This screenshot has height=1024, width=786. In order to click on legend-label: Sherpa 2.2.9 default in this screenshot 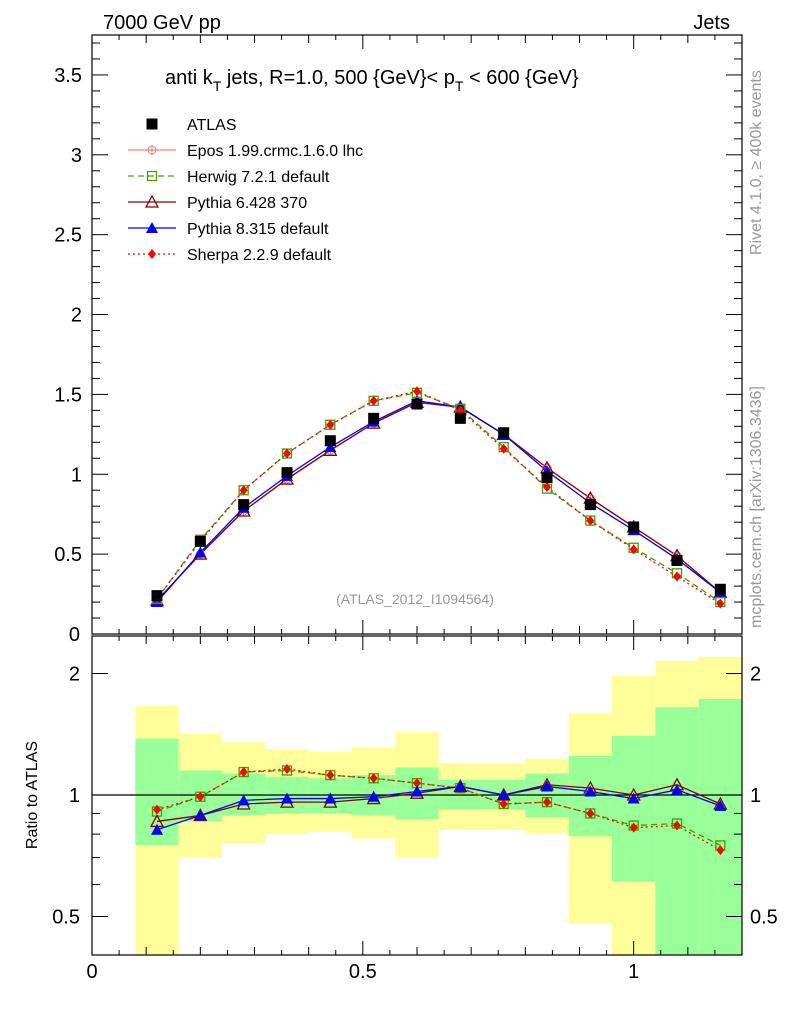, I will do `click(259, 255)`.